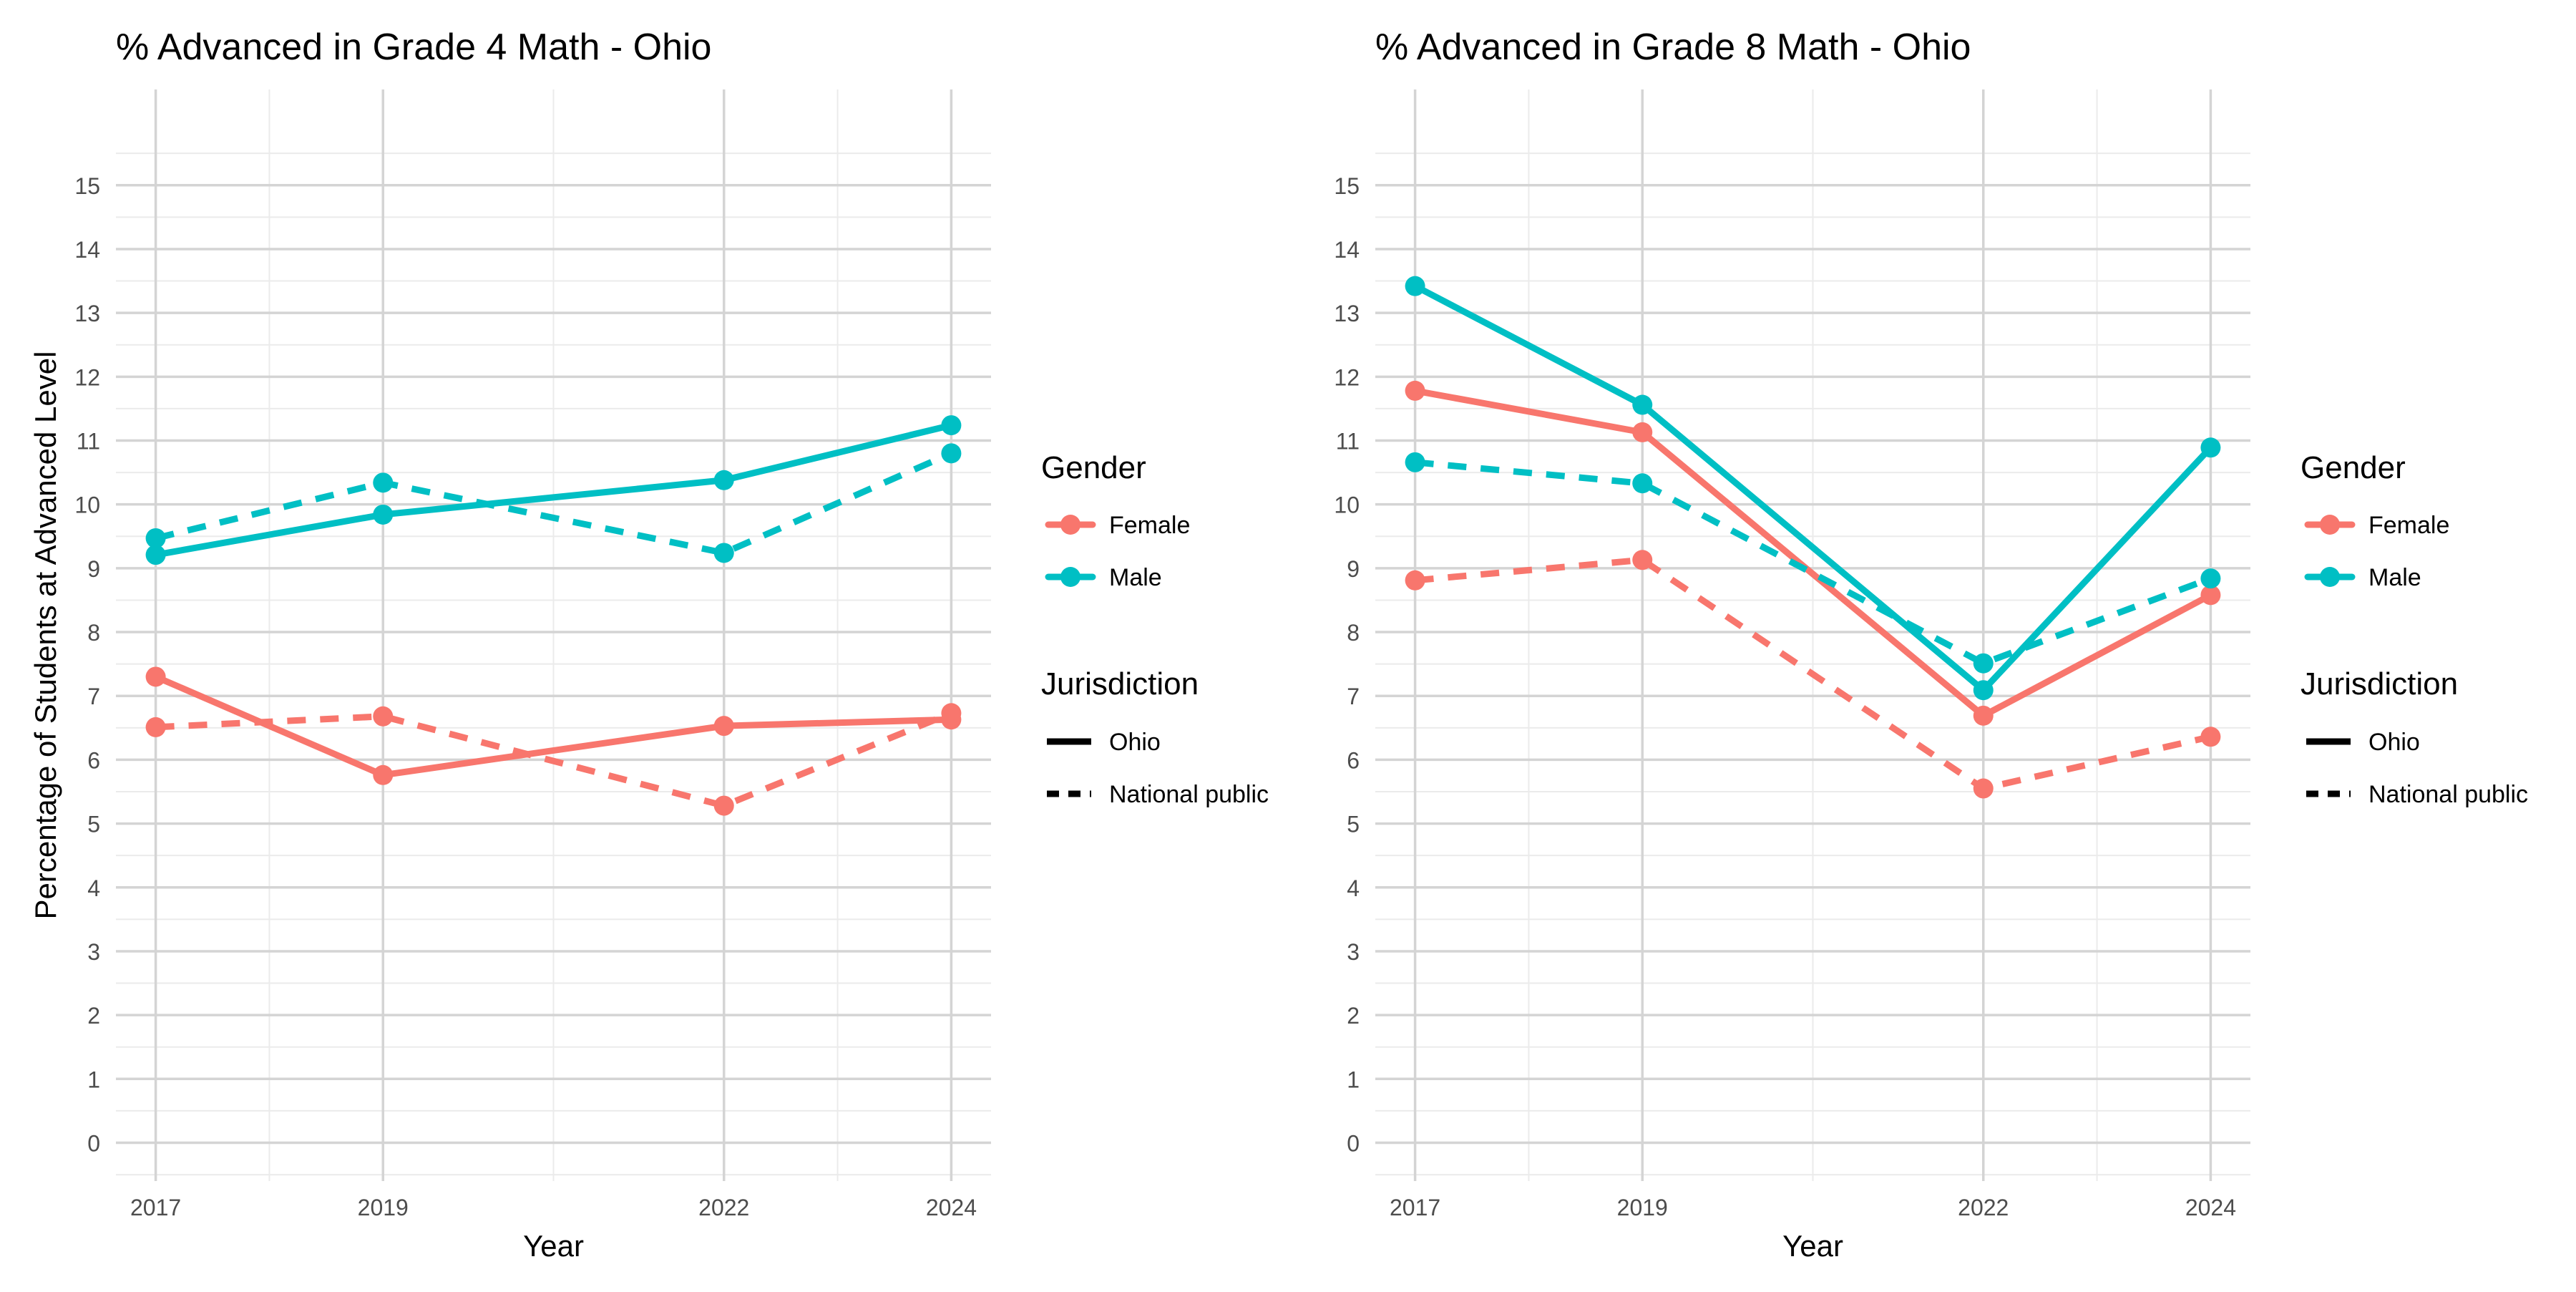 The height and width of the screenshot is (1292, 2576). Describe the element at coordinates (413, 47) in the screenshot. I see `chart-title: % Advanced in Grade 4 Math - Ohio` at that location.